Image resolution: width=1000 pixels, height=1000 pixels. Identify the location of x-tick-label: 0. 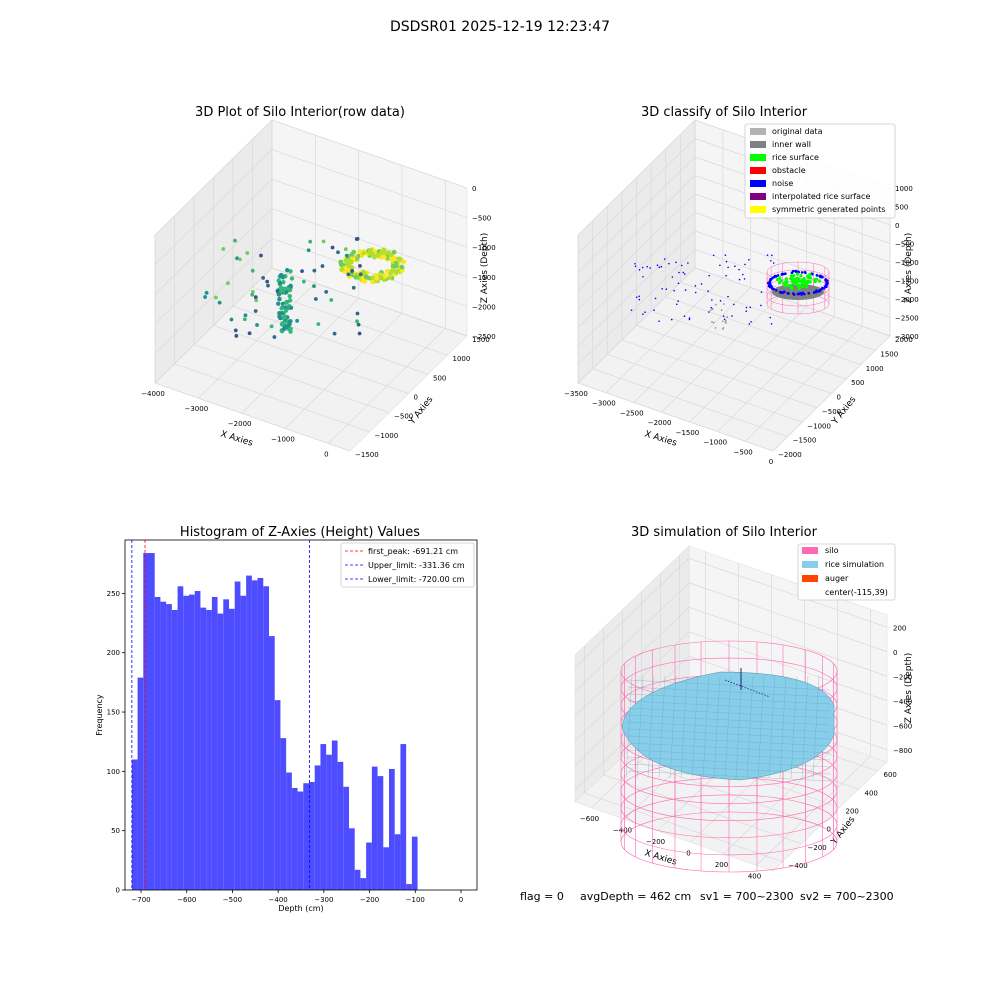
(461, 900).